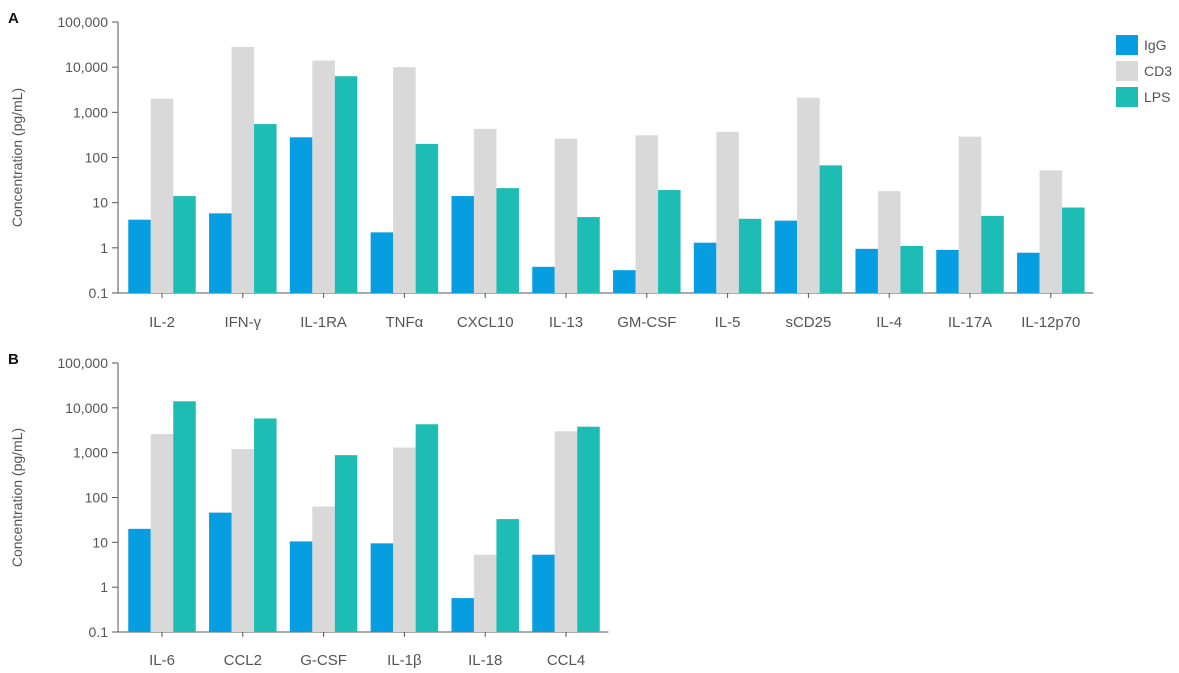  What do you see at coordinates (485, 322) in the screenshot?
I see `panel-a-x-tick-label: CXCL10` at bounding box center [485, 322].